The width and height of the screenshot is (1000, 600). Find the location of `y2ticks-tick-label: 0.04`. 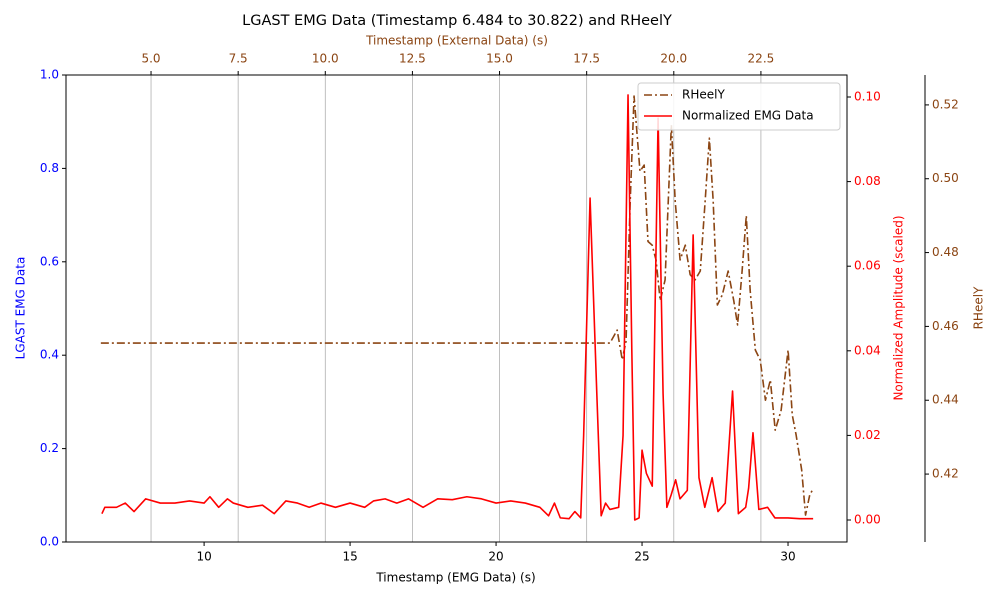

y2ticks-tick-label: 0.04 is located at coordinates (867, 350).